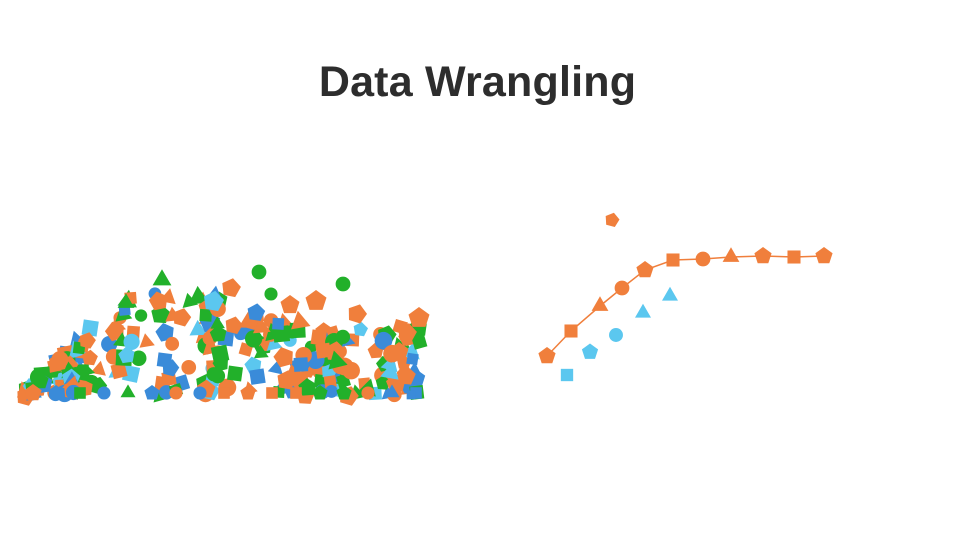 The height and width of the screenshot is (533, 955). I want to click on orange-series-line, so click(685, 306).